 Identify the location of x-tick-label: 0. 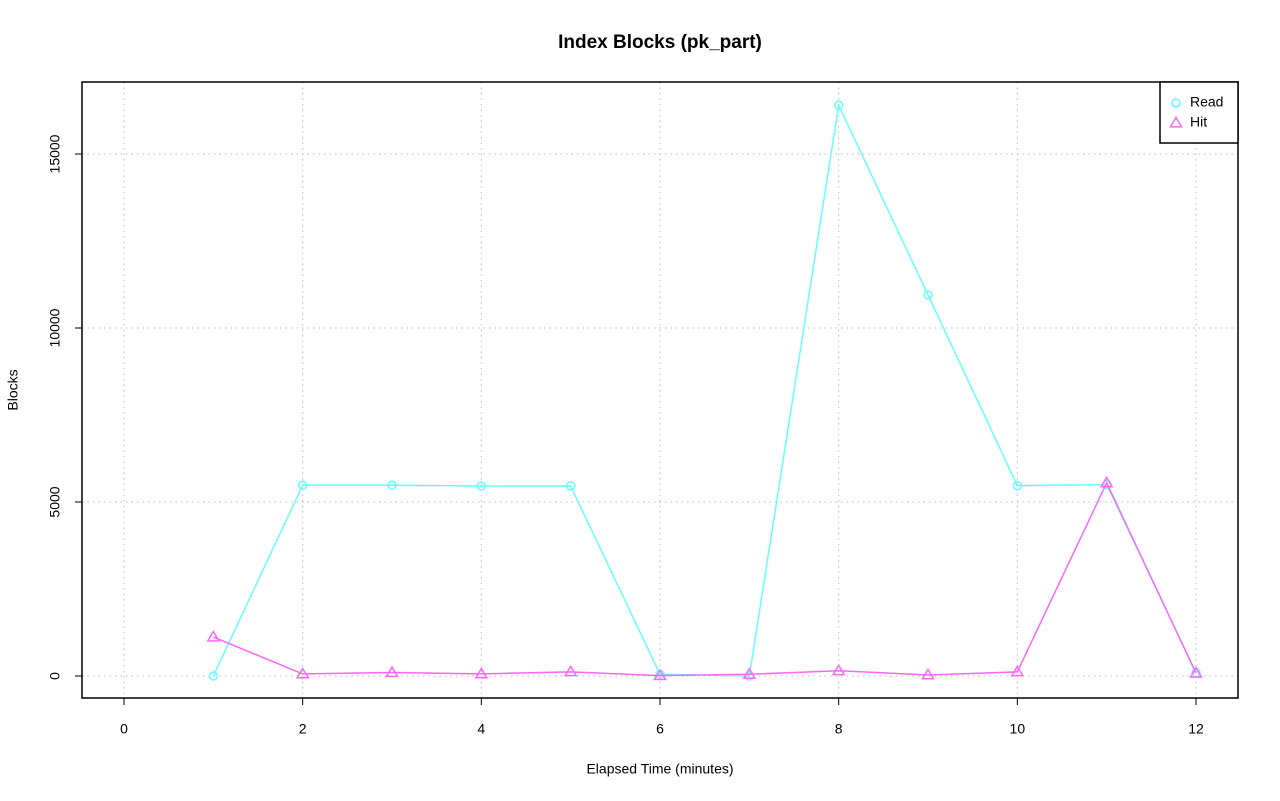
(124, 729).